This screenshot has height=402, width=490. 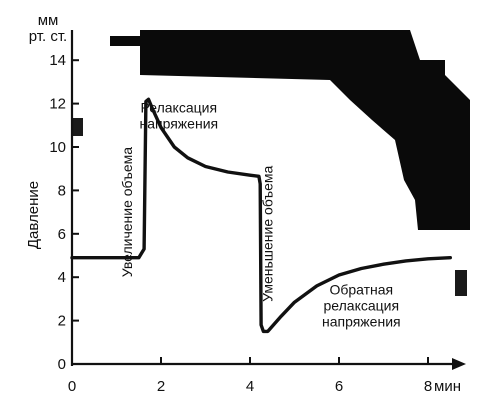 What do you see at coordinates (62, 321) in the screenshot?
I see `y-tick-label: 2` at bounding box center [62, 321].